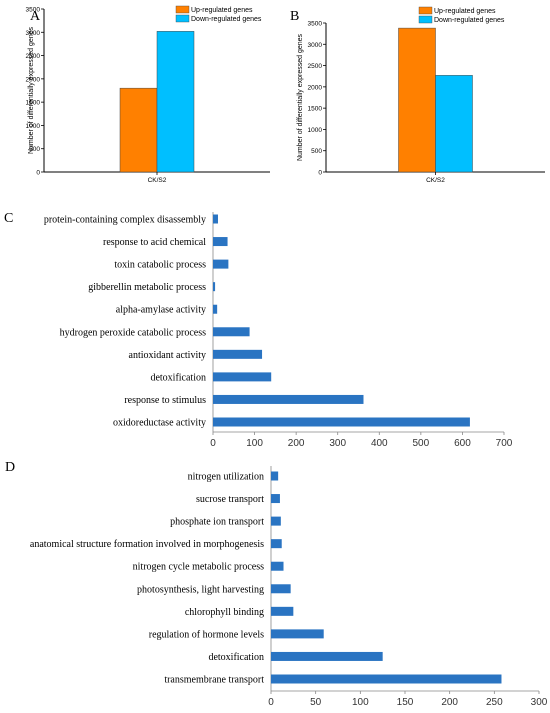 The height and width of the screenshot is (713, 550). I want to click on category-label: hydrogen peroxide catabolic process, so click(133, 332).